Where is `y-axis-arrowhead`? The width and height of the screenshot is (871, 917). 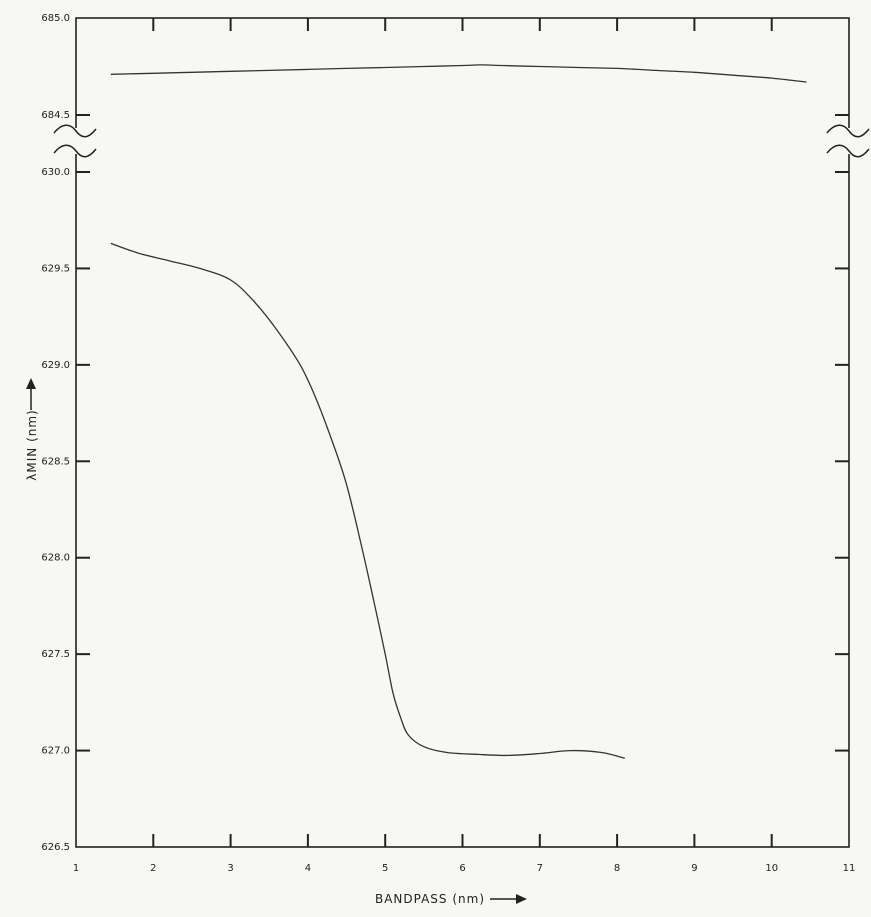 y-axis-arrowhead is located at coordinates (31, 383).